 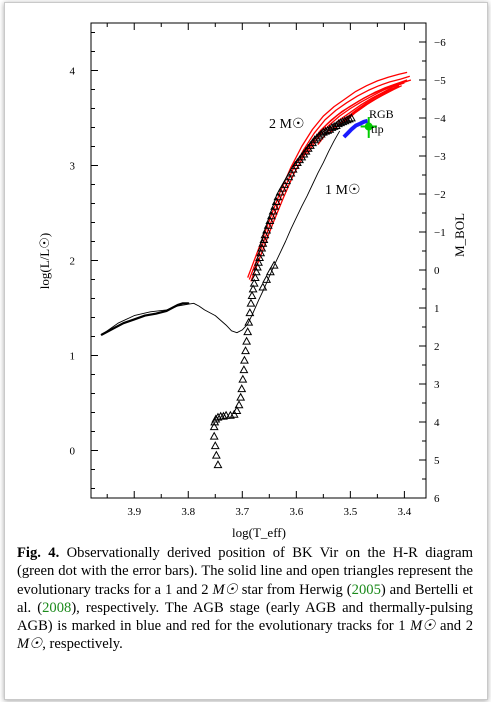 I want to click on mbol-tick-label: 6, so click(x=437, y=499).